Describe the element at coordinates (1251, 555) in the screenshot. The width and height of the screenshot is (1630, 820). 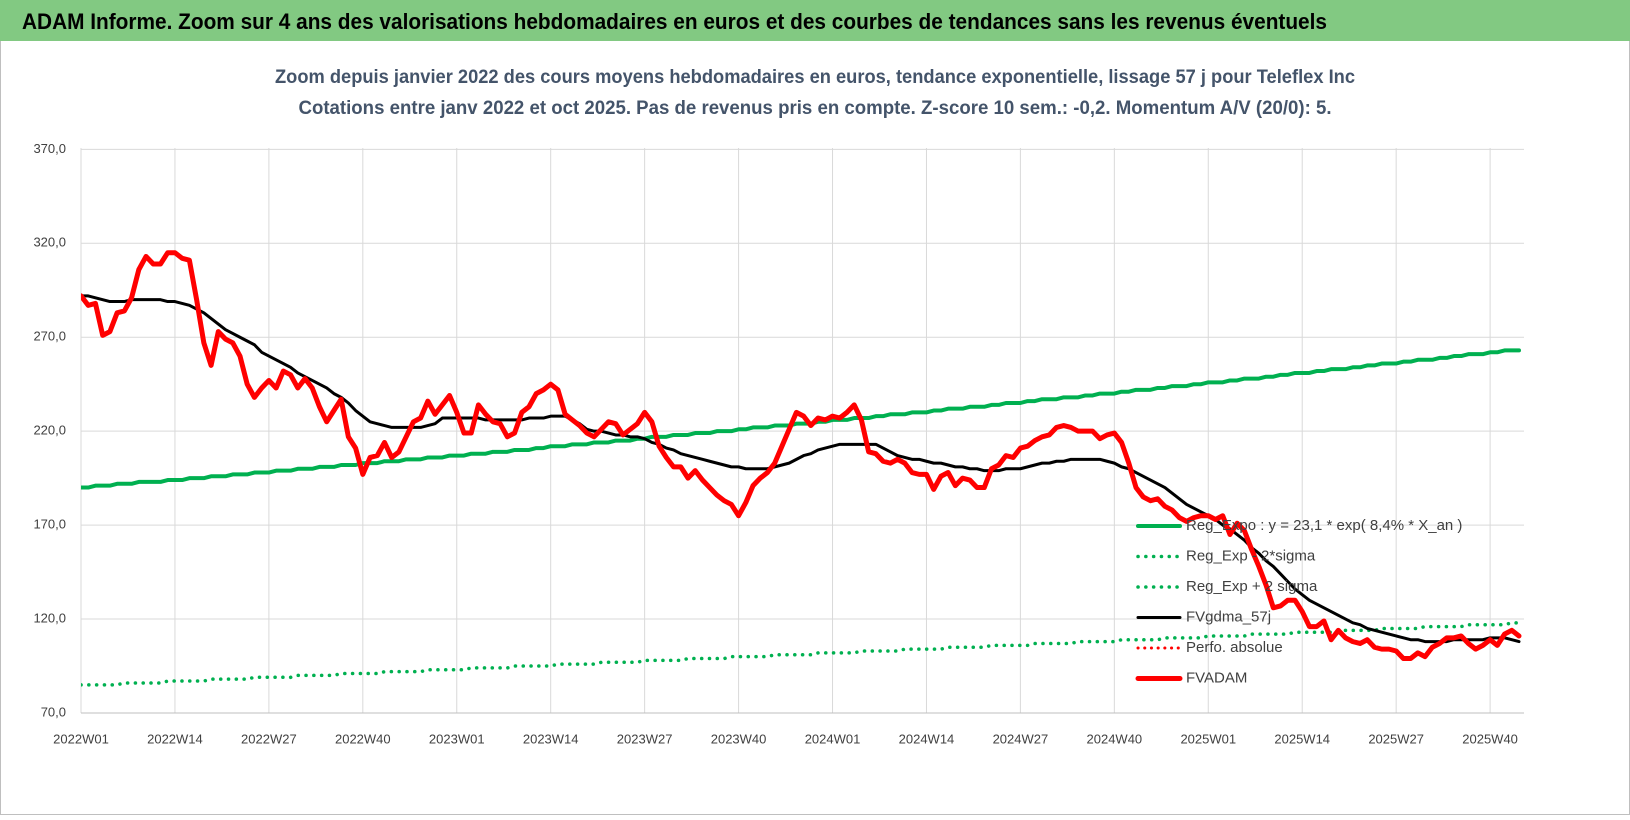
I see `legend-label: Reg_Exp - 2*sigma` at that location.